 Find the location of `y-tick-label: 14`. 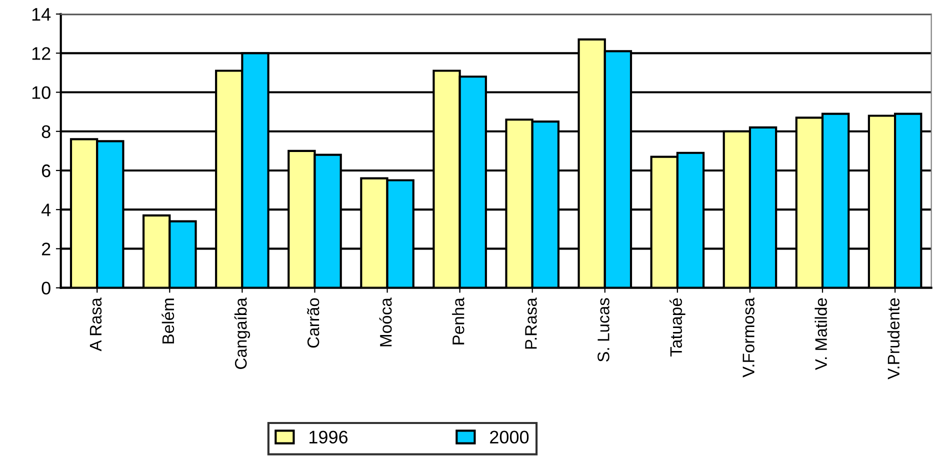

y-tick-label: 14 is located at coordinates (41, 14).